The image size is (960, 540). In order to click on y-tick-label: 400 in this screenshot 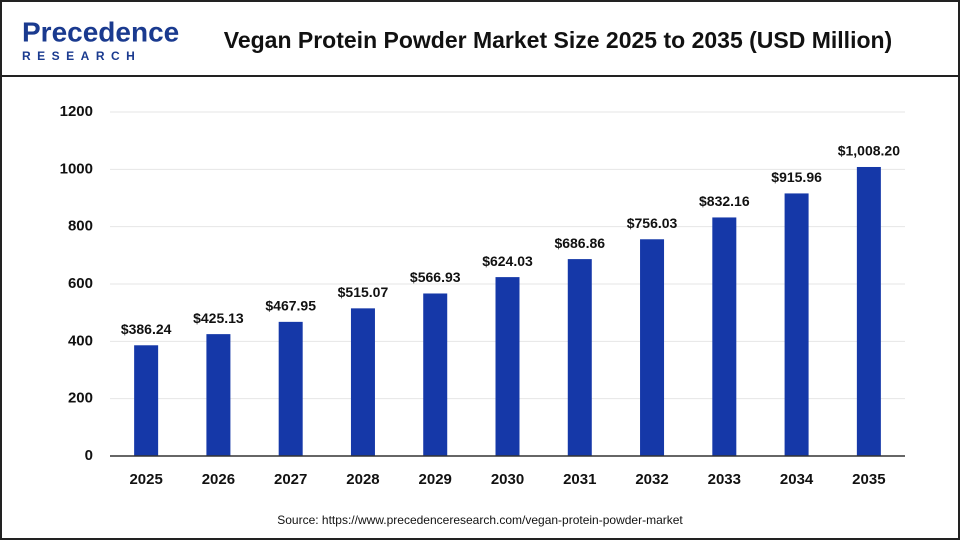, I will do `click(80, 340)`.